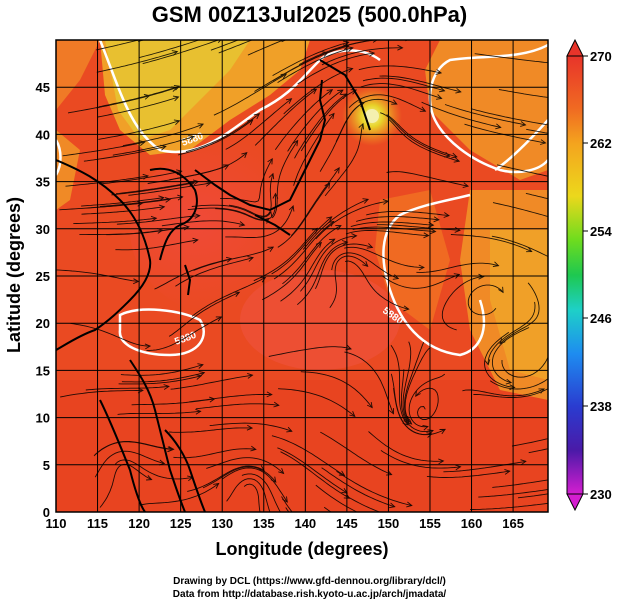  Describe the element at coordinates (601, 231) in the screenshot. I see `colorbar-label: 254` at that location.